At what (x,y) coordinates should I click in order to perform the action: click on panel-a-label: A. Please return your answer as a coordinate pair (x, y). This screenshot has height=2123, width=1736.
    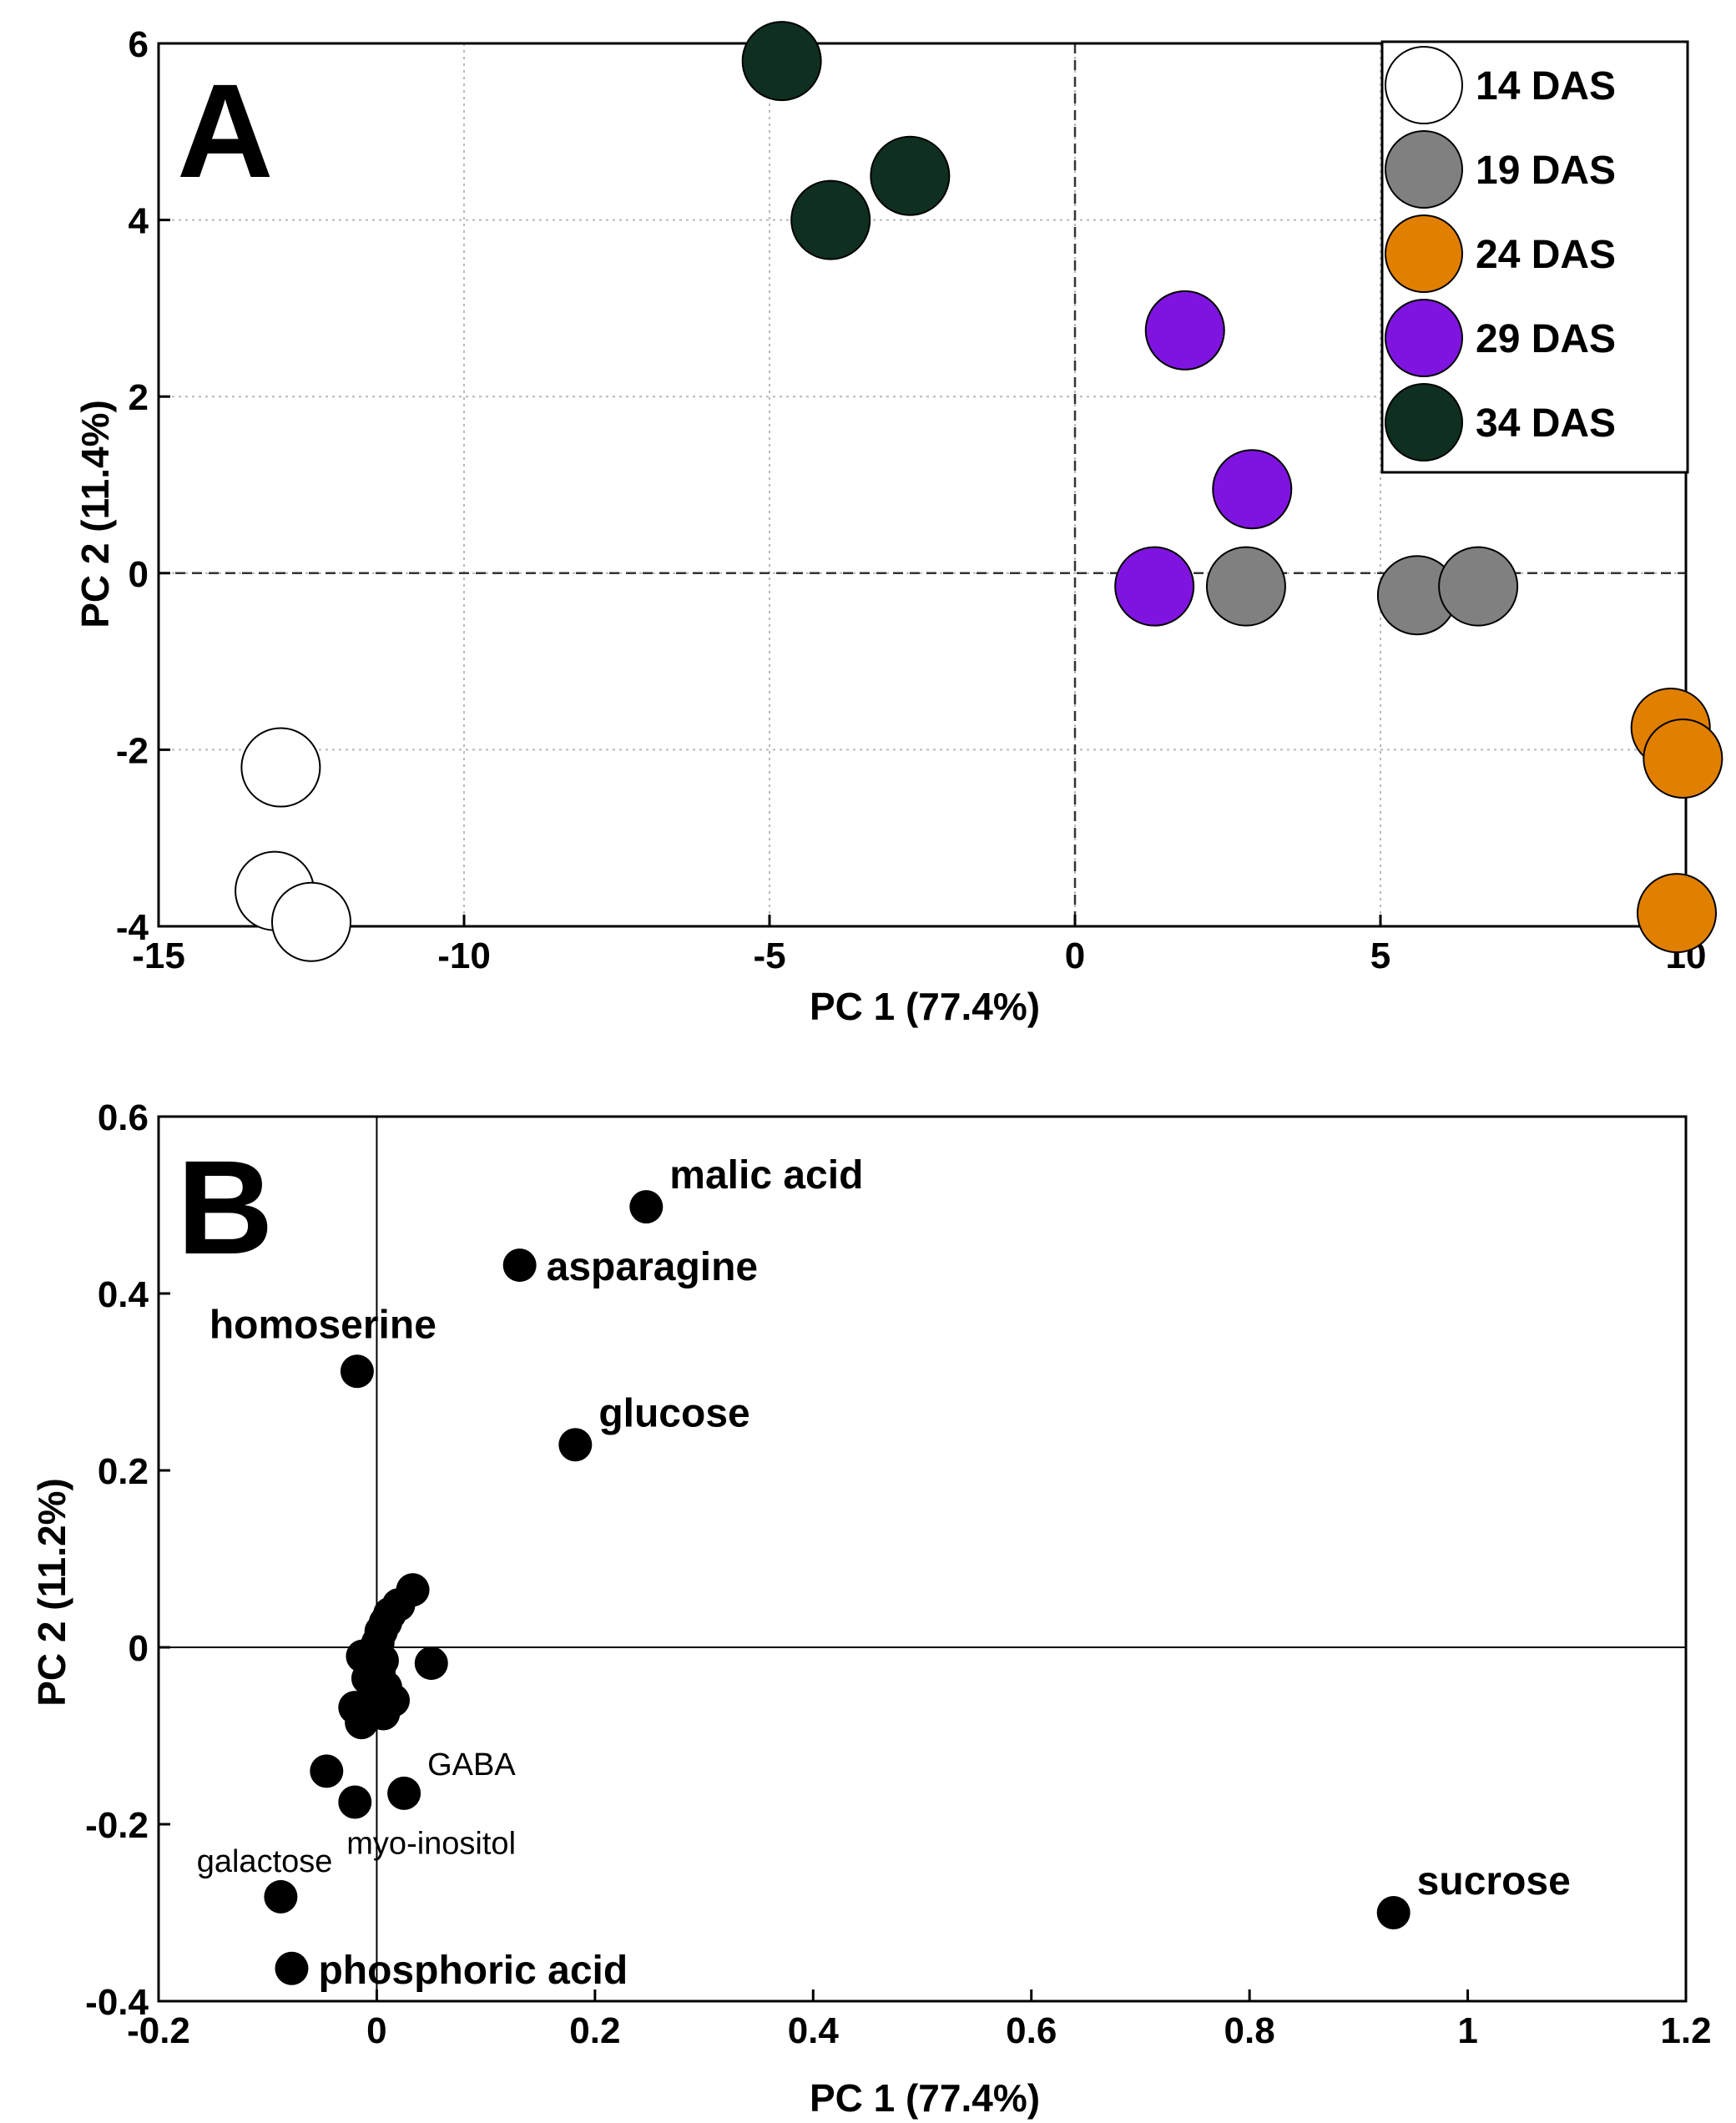
    Looking at the image, I should click on (225, 130).